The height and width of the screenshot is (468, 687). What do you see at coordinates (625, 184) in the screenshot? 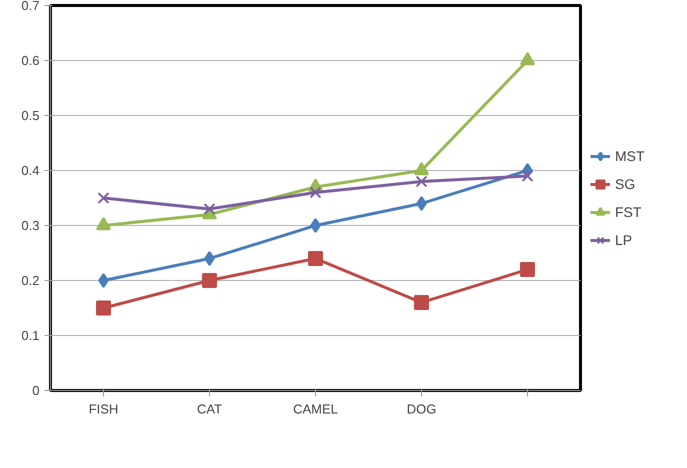
I see `legend-label: SG` at bounding box center [625, 184].